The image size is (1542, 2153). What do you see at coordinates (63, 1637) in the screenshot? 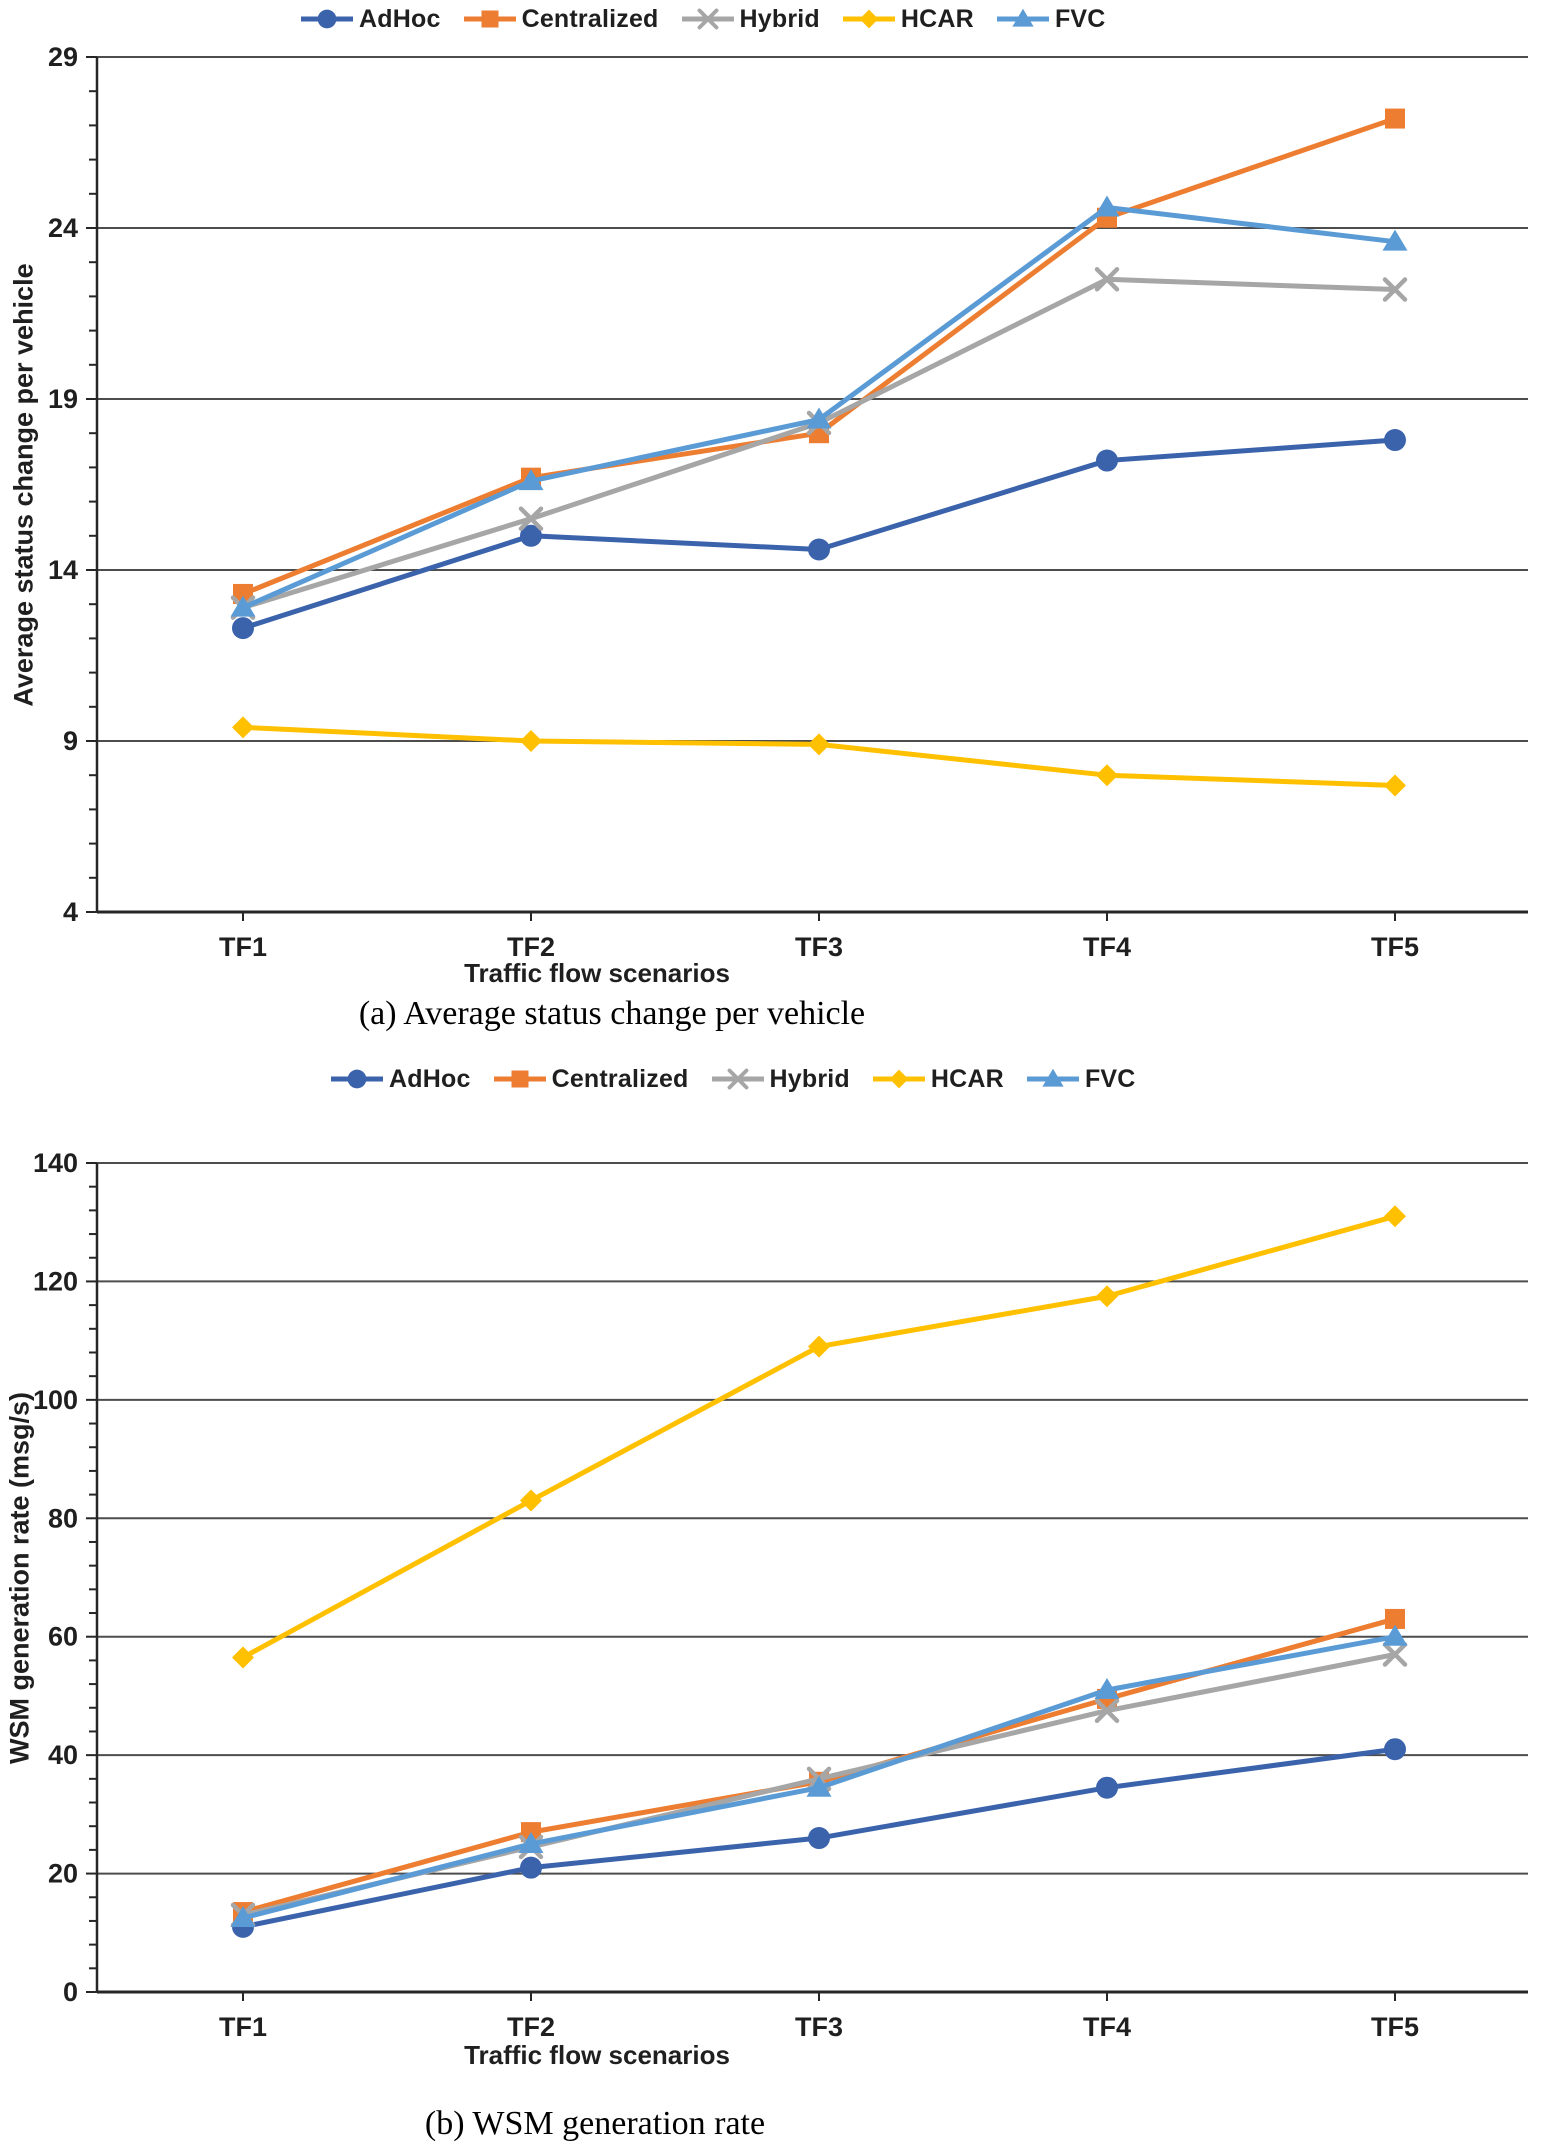
I see `y-tick-label-60: 60` at bounding box center [63, 1637].